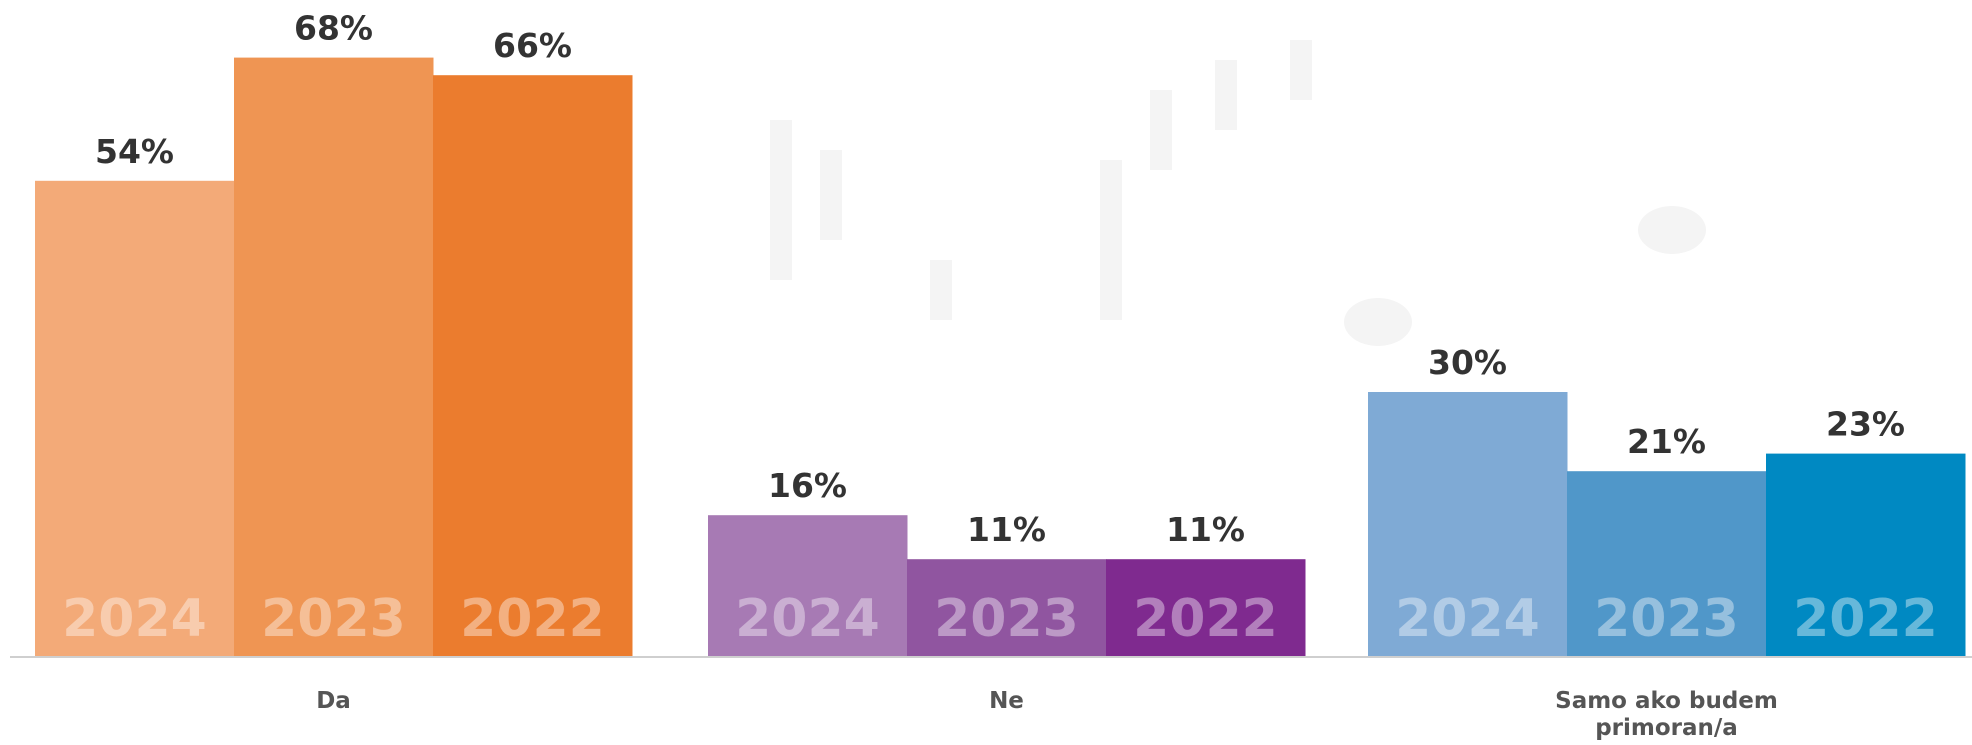  What do you see at coordinates (333, 701) in the screenshot?
I see `category-label: Da` at bounding box center [333, 701].